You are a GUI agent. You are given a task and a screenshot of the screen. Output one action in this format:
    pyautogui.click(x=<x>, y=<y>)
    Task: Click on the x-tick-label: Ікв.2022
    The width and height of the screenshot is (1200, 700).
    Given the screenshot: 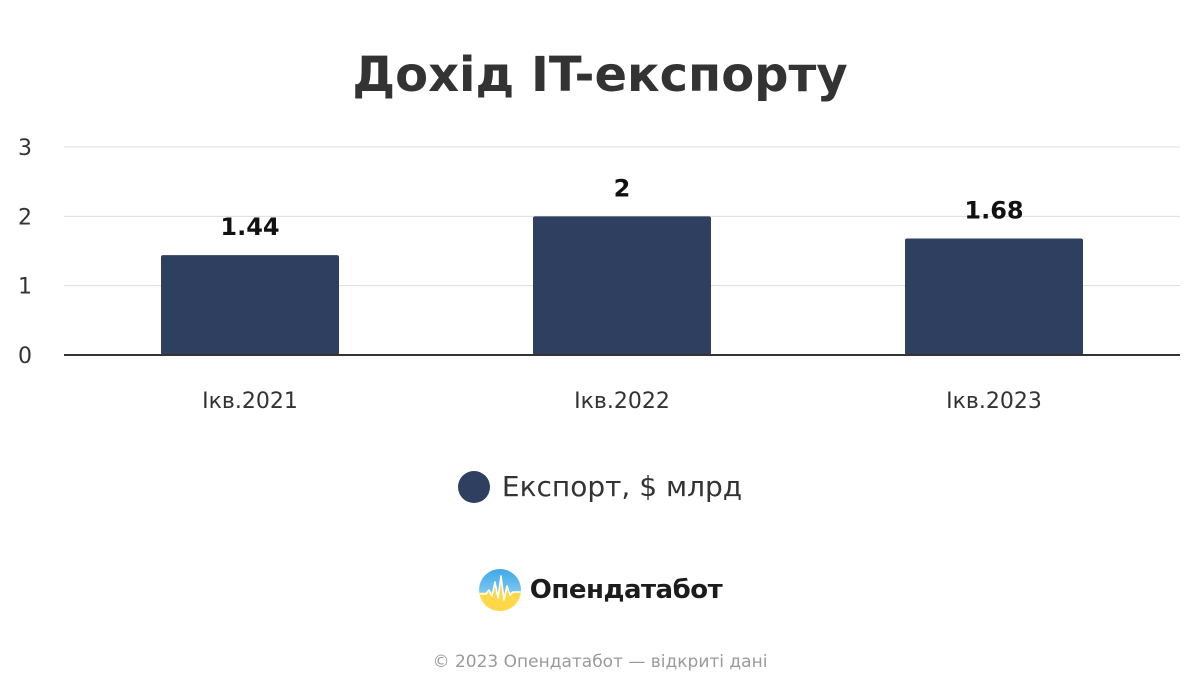 What is the action you would take?
    pyautogui.click(x=622, y=401)
    